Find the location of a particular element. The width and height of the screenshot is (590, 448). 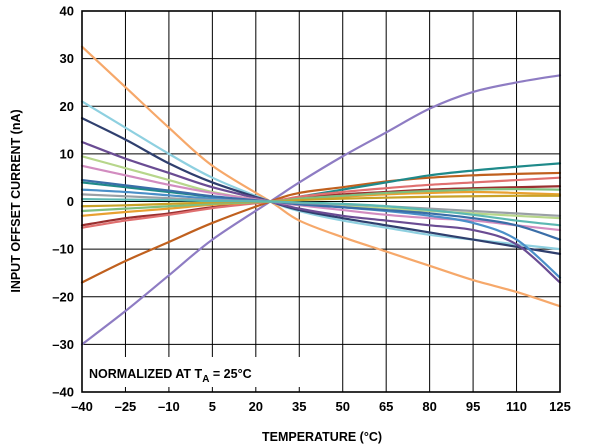

x-tick-label: 50 is located at coordinates (342, 406).